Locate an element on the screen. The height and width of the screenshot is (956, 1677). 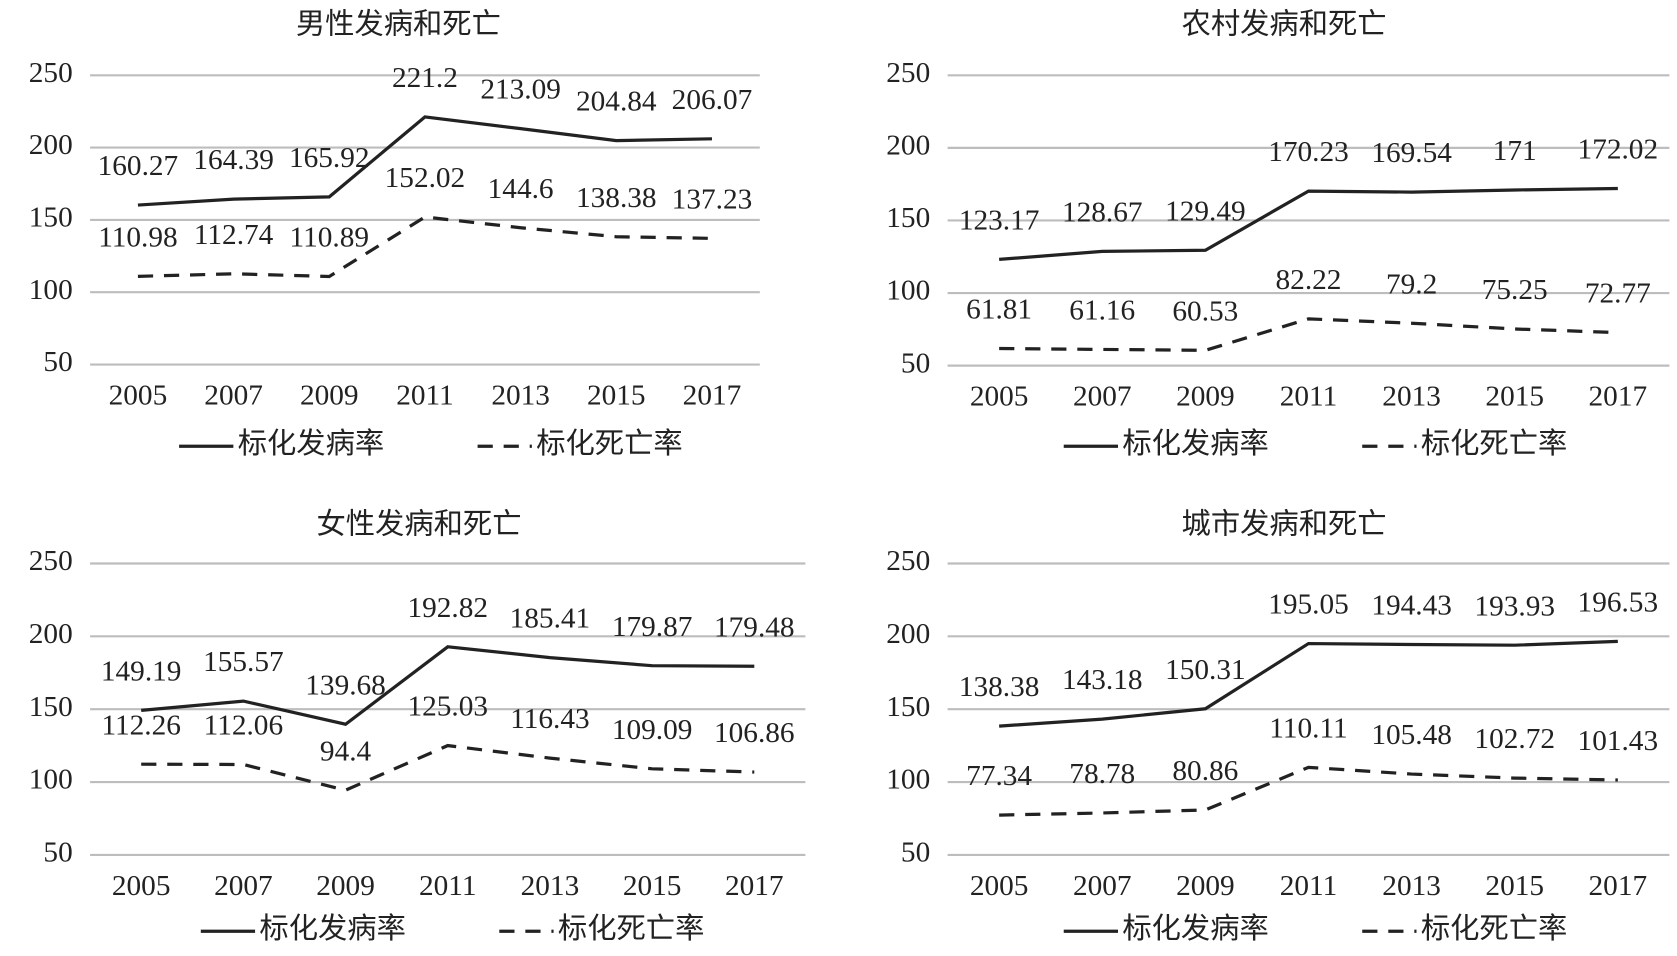
data-label: 110.98 is located at coordinates (137, 238).